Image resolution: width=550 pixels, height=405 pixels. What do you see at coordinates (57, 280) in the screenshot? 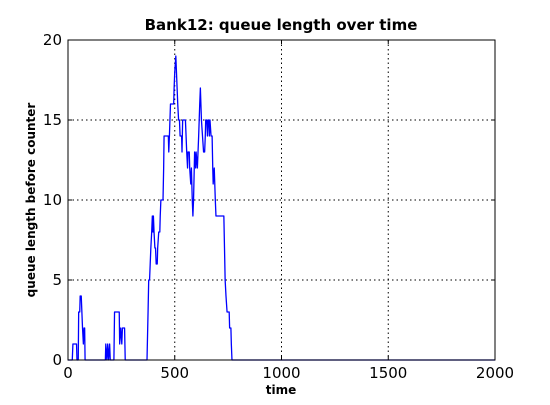
I see `y-tick-label: 5` at bounding box center [57, 280].